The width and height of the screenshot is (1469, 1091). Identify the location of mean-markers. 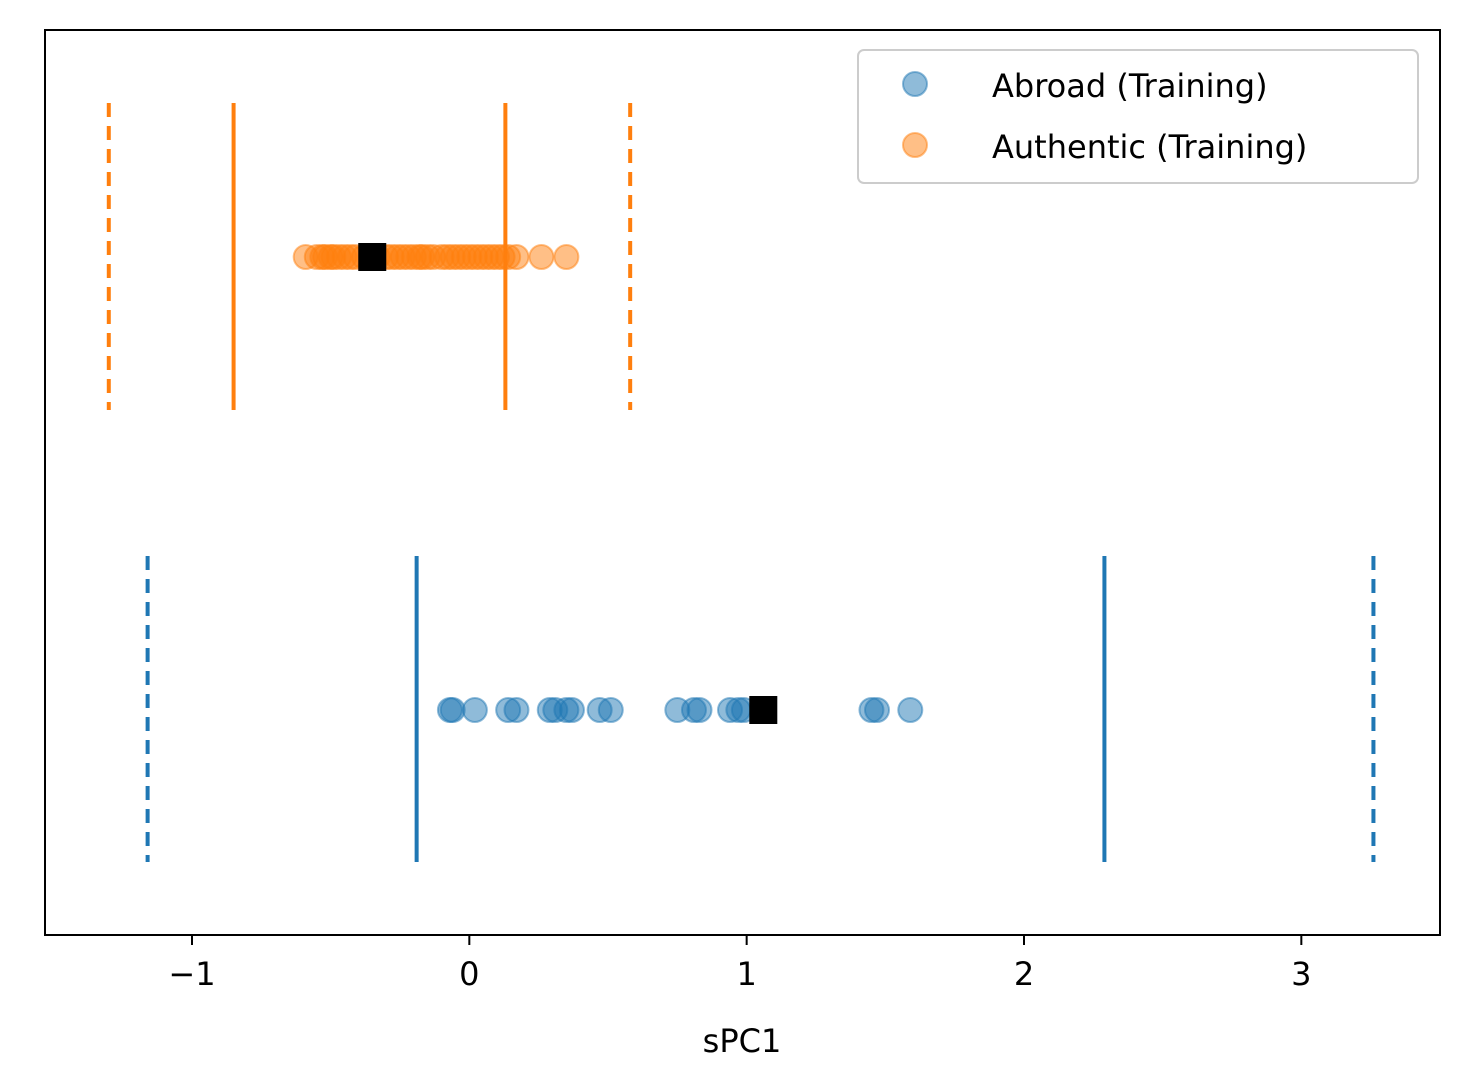
(568, 483).